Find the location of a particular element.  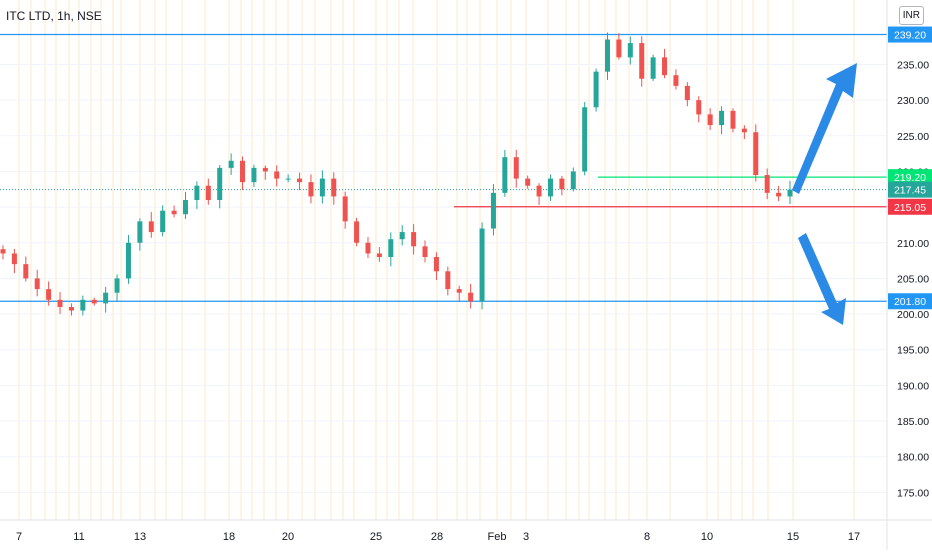

y-tick-label: 195.00 is located at coordinates (913, 351).